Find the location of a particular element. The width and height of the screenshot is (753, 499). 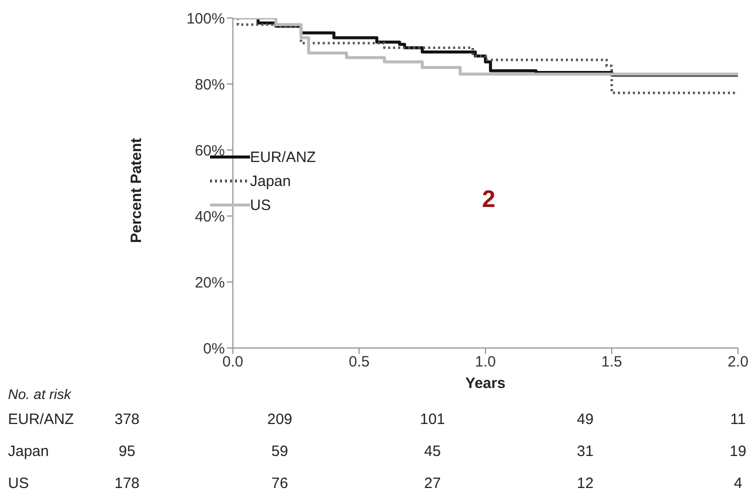

y-axis-title: Percent Patent is located at coordinates (137, 190).